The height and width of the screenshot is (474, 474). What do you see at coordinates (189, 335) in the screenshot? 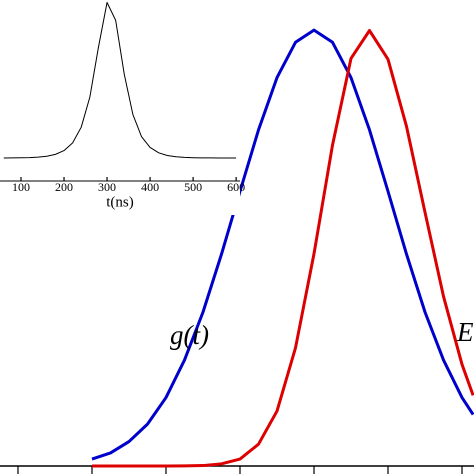
I see `curve-label: g(t)` at bounding box center [189, 335].